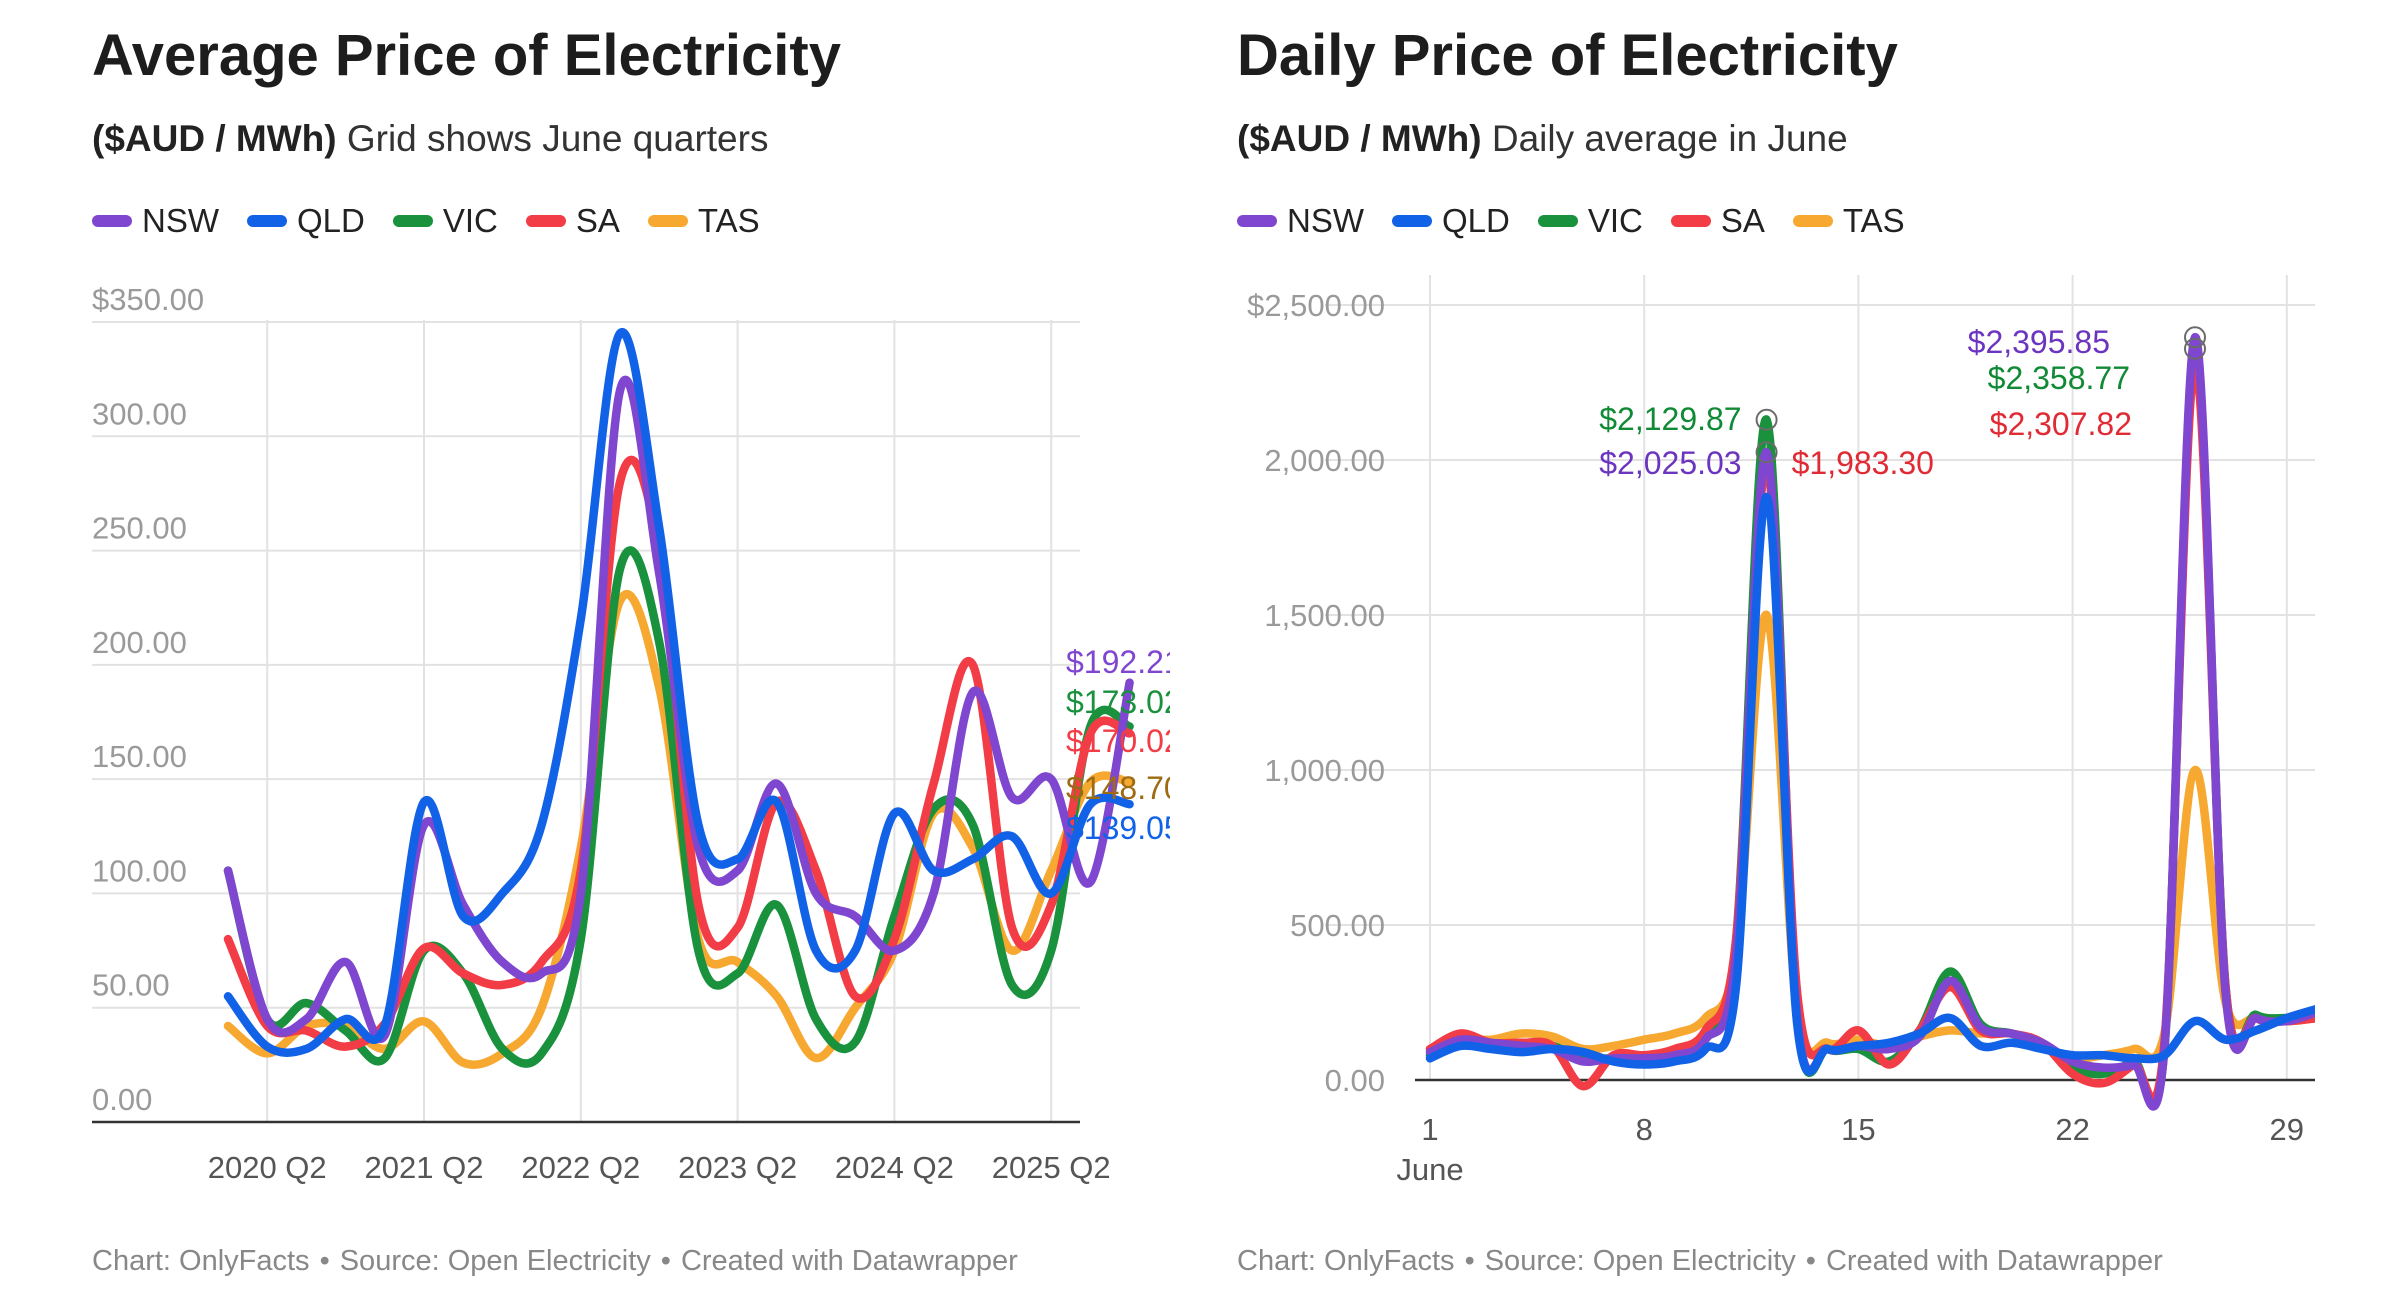 This screenshot has width=2400, height=1301. I want to click on x-tick-label: 2024 Q2, so click(894, 1167).